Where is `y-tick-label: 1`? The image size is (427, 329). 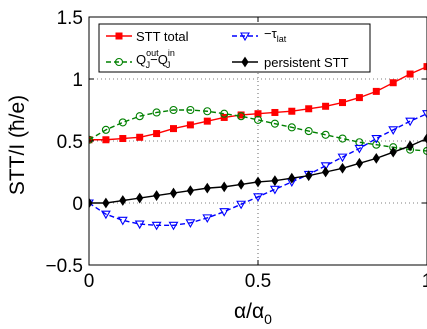 y-tick-label: 1 is located at coordinates (77, 80).